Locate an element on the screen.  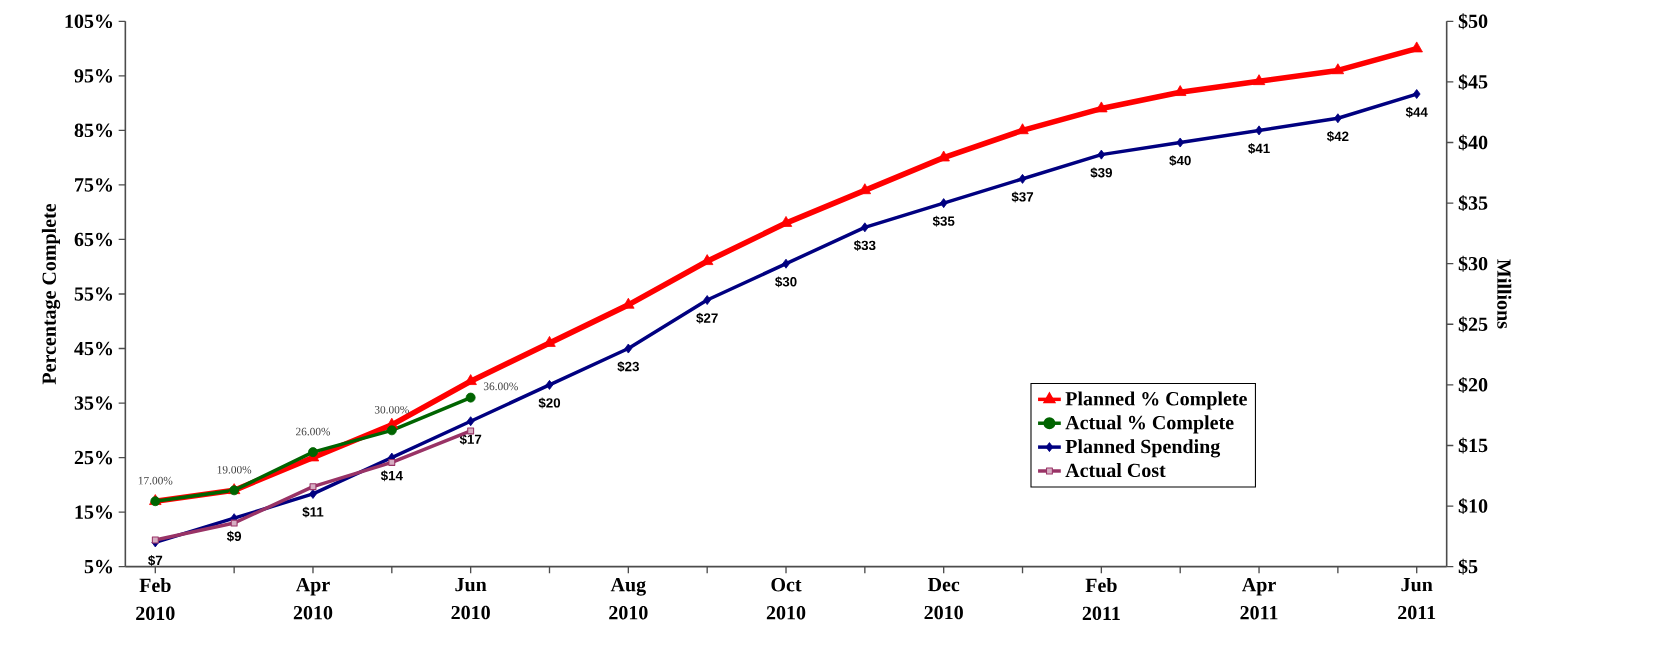
y2-axis-title: Millions is located at coordinates (1504, 294).